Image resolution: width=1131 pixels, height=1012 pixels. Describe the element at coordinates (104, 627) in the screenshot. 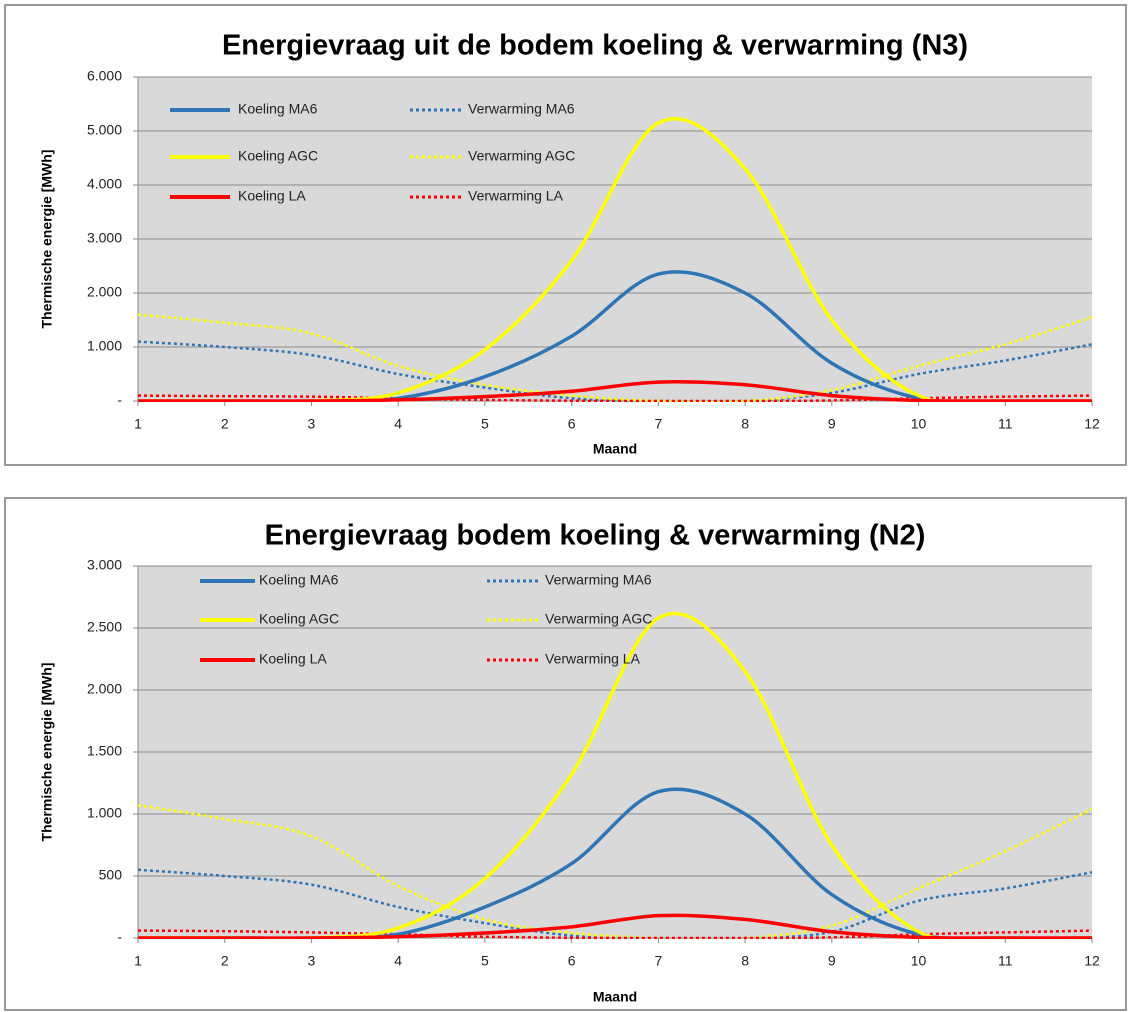

I see `y-tick-label: 2.500` at that location.